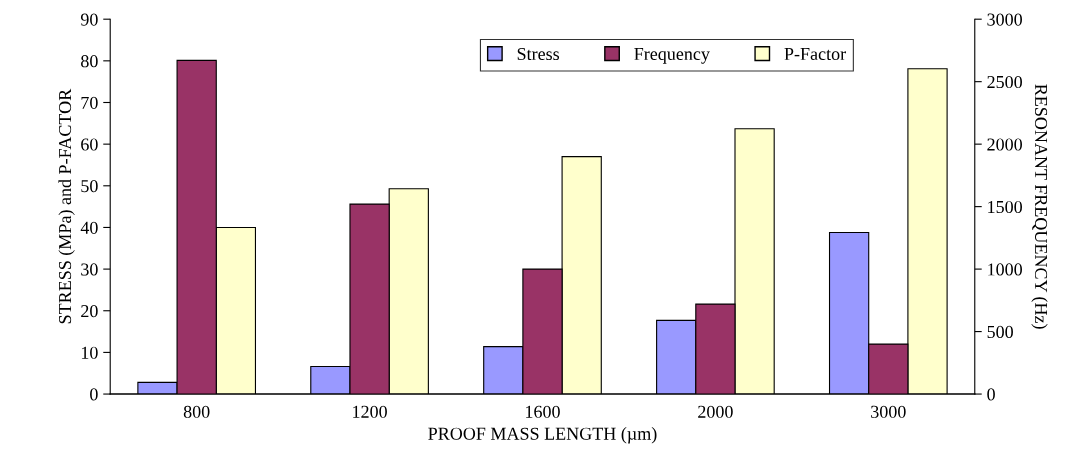  What do you see at coordinates (89, 352) in the screenshot?
I see `y-tick-label: 10` at bounding box center [89, 352].